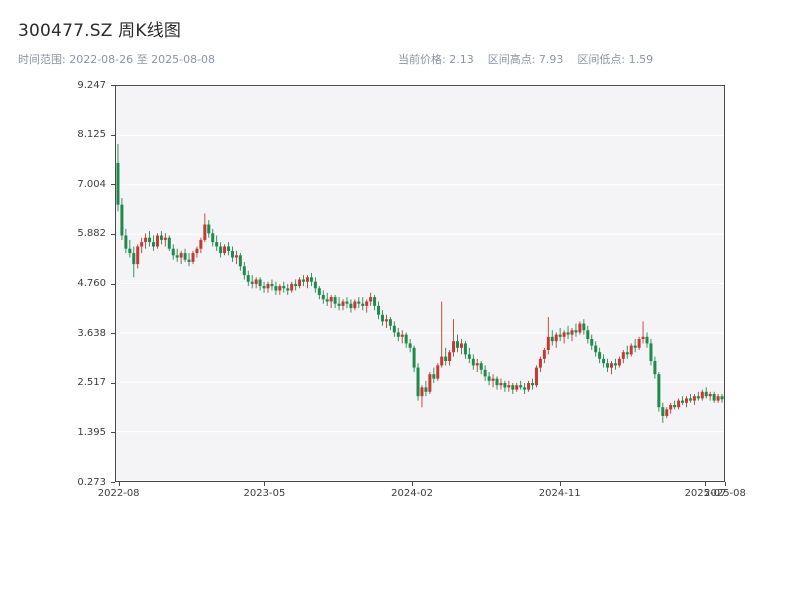 This screenshot has width=800, height=600. I want to click on page-title: 300477.SZ 周K线图, so click(100, 31).